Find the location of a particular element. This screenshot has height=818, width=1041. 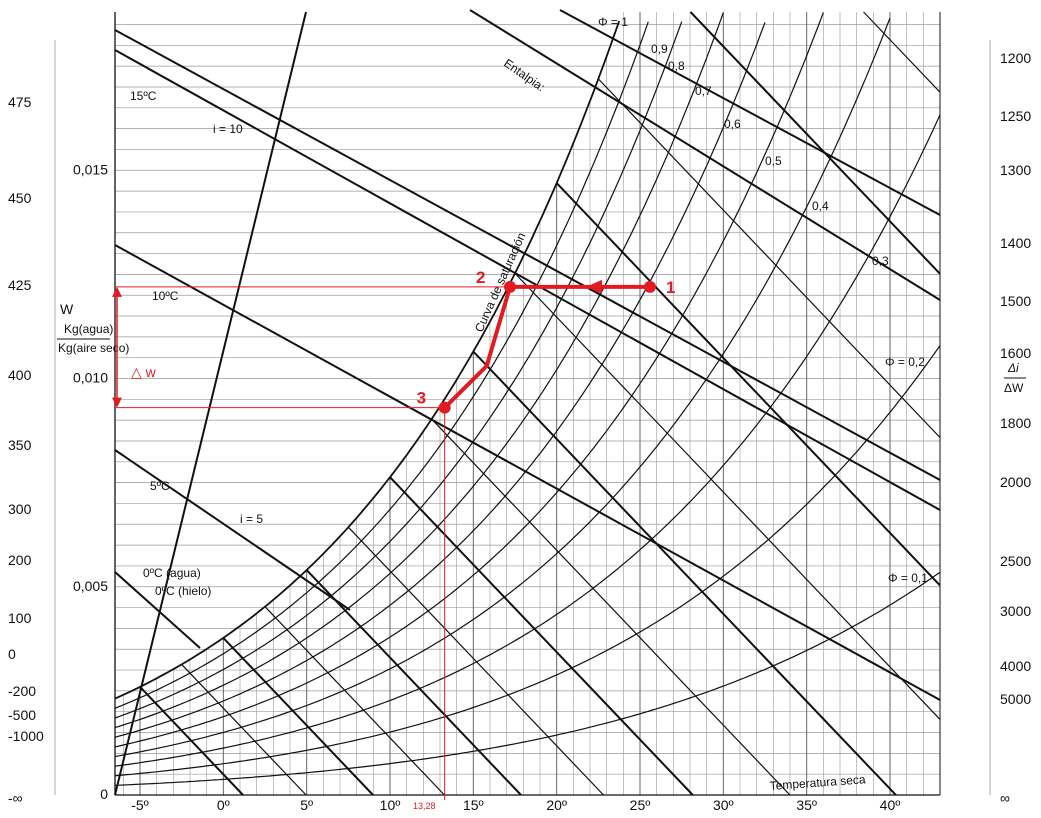

y-axis-label-denominator: Kg(aire seco) is located at coordinates (93, 348).